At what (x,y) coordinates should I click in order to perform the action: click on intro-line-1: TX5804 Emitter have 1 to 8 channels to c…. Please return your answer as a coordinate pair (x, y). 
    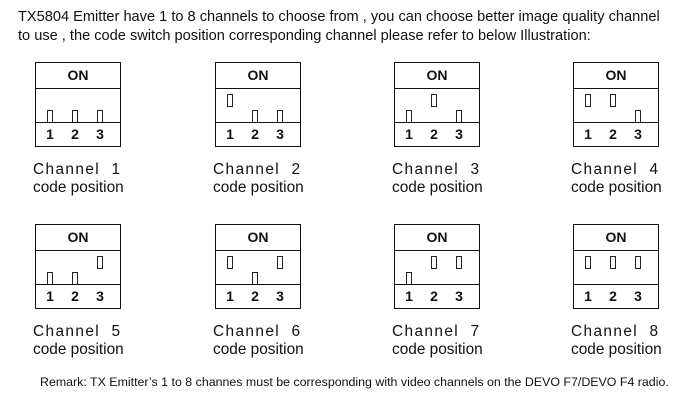
    Looking at the image, I should click on (339, 17).